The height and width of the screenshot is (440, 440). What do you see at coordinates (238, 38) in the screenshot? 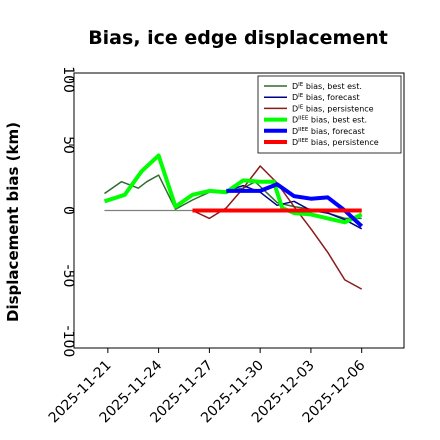
I see `chart-title: Bias, ice edge displacement` at bounding box center [238, 38].